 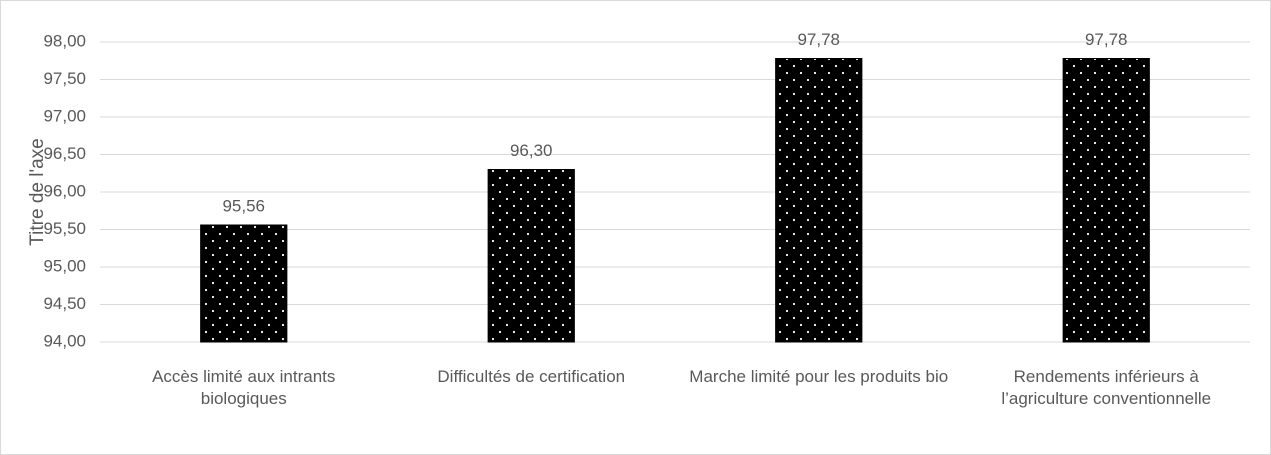 What do you see at coordinates (243, 205) in the screenshot?
I see `value-label: 95,56` at bounding box center [243, 205].